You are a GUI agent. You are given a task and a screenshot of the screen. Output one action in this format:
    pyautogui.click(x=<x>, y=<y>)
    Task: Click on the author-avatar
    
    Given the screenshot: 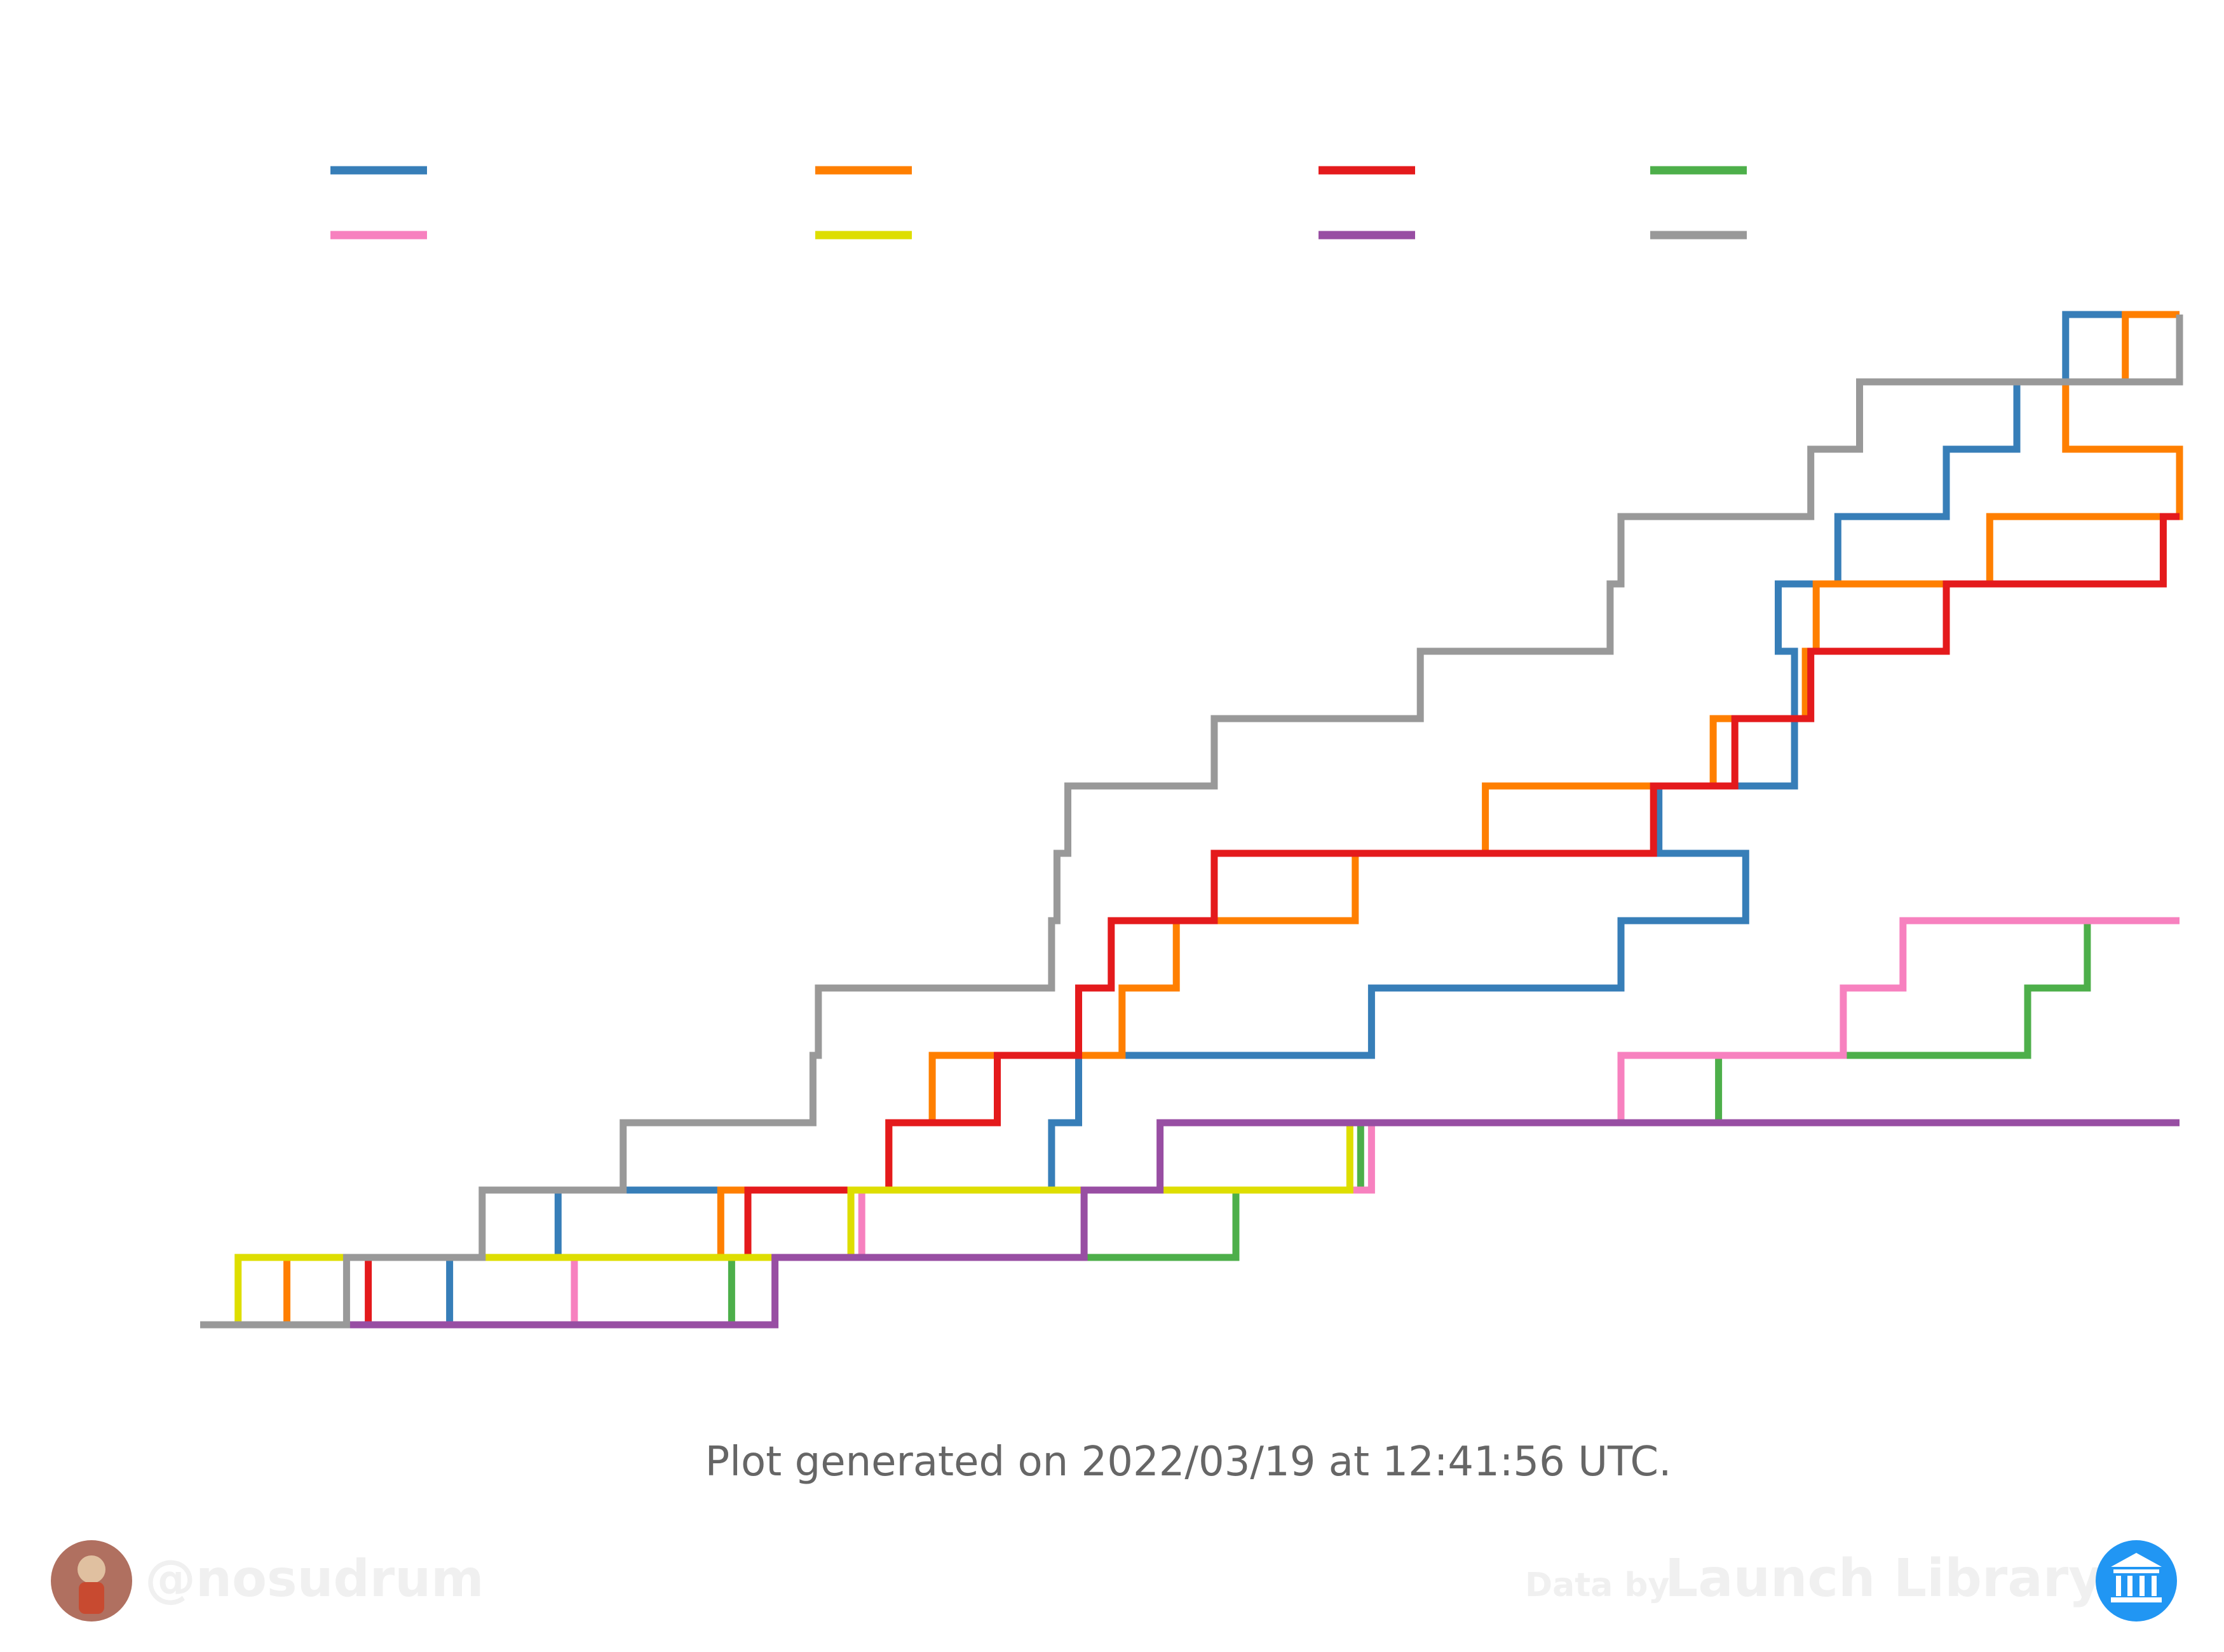 What is the action you would take?
    pyautogui.click(x=91, y=1581)
    